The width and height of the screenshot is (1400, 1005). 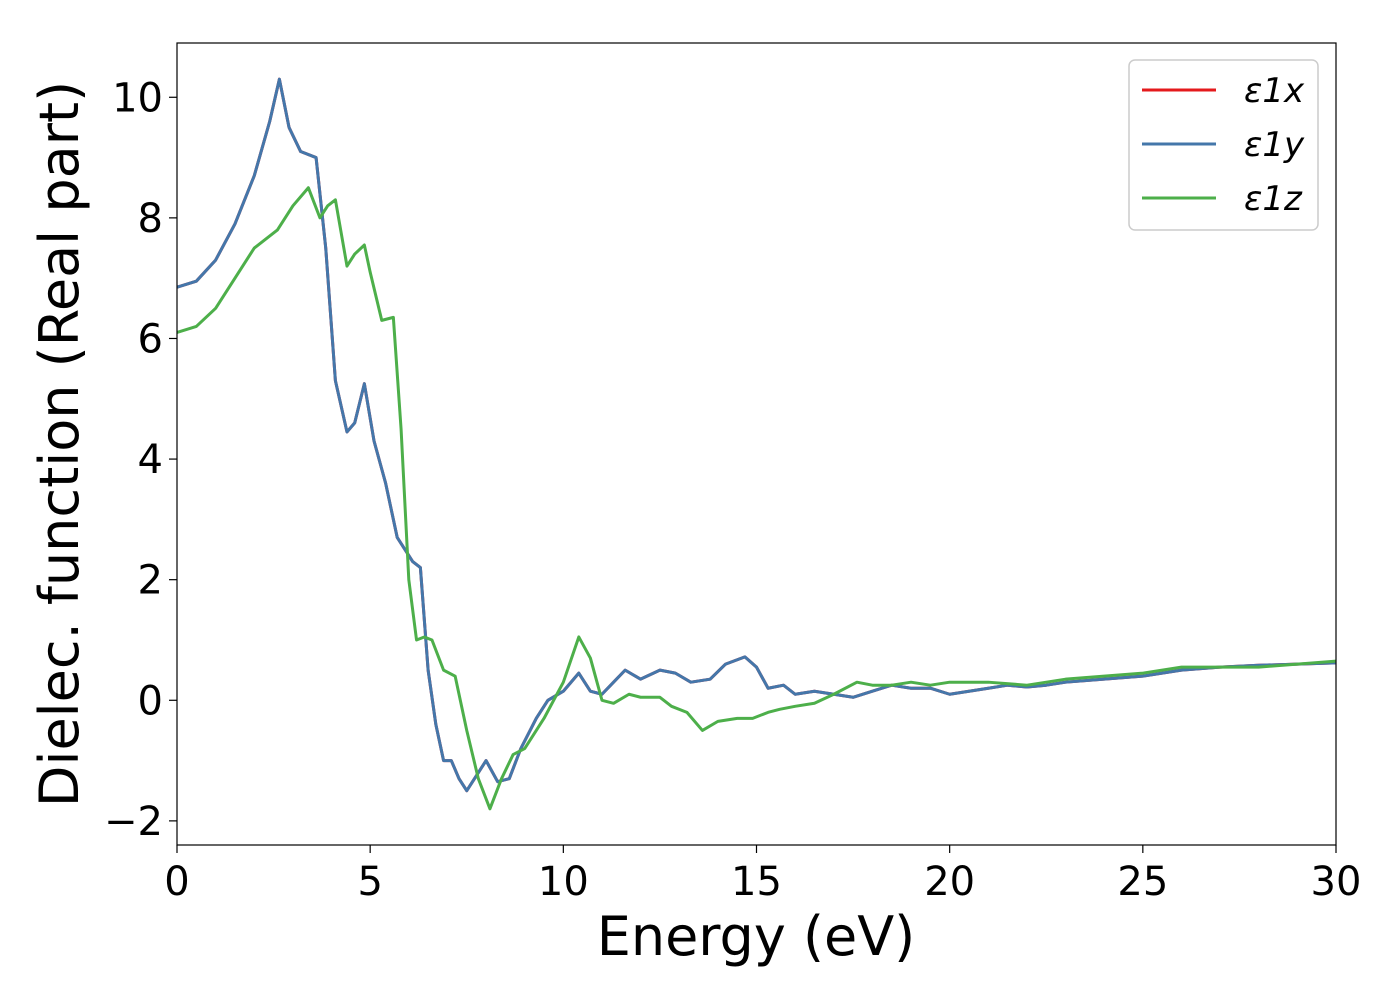 What do you see at coordinates (59, 444) in the screenshot?
I see `y-axis-title: Dielec. function (Real part)` at bounding box center [59, 444].